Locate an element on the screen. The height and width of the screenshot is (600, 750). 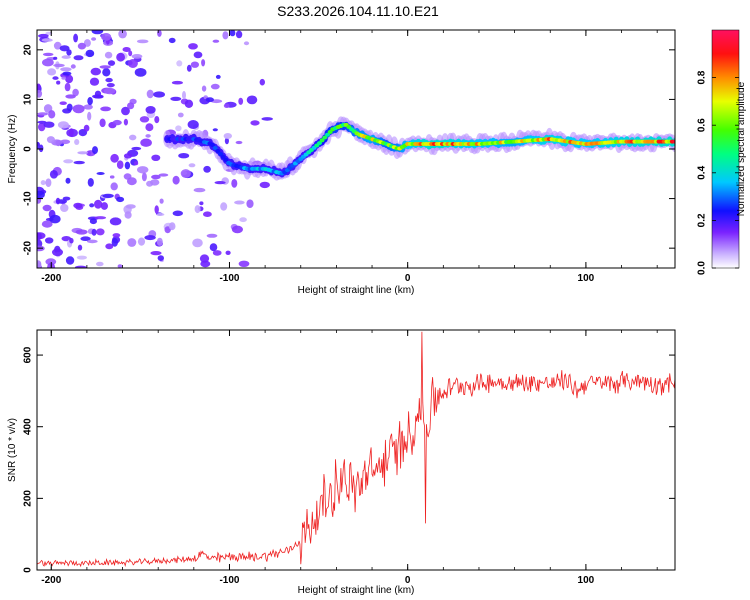
snr-xlabel: Height of straight line (km) is located at coordinates (356, 590).